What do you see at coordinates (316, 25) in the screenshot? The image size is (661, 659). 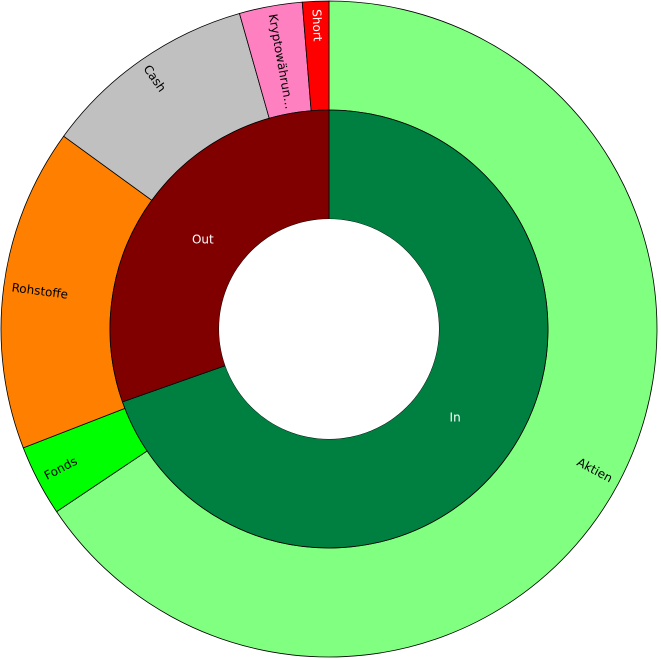 I see `outer-label-short: Short` at bounding box center [316, 25].